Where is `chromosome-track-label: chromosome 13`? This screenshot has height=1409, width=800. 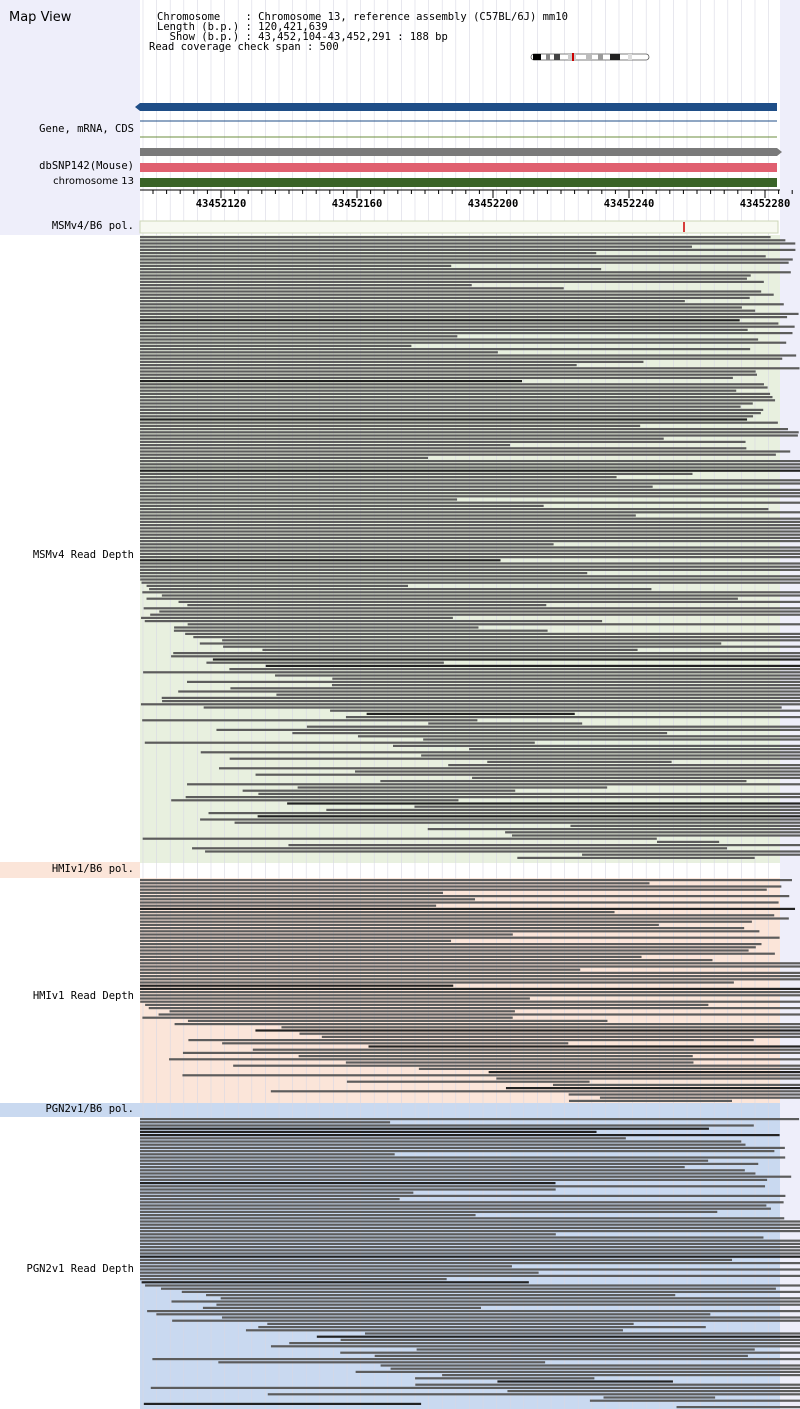 chromosome-track-label: chromosome 13 is located at coordinates (93, 181).